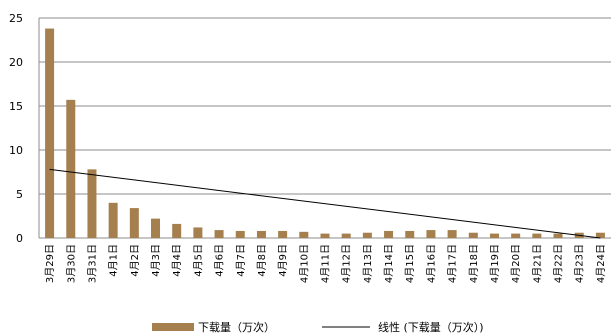 The image size is (615, 336). I want to click on y-tick-label: 0, so click(19, 238).